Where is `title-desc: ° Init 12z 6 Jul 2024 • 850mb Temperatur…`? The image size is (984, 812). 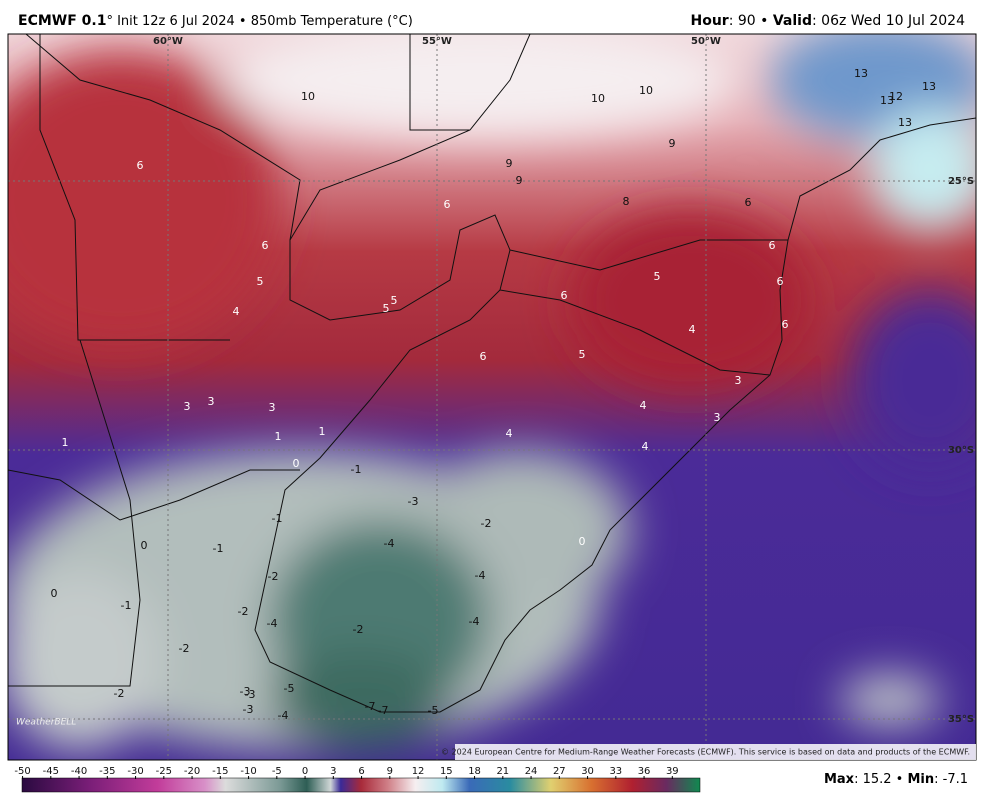 title-desc: ° Init 12z 6 Jul 2024 • 850mb Temperatur… is located at coordinates (259, 21).